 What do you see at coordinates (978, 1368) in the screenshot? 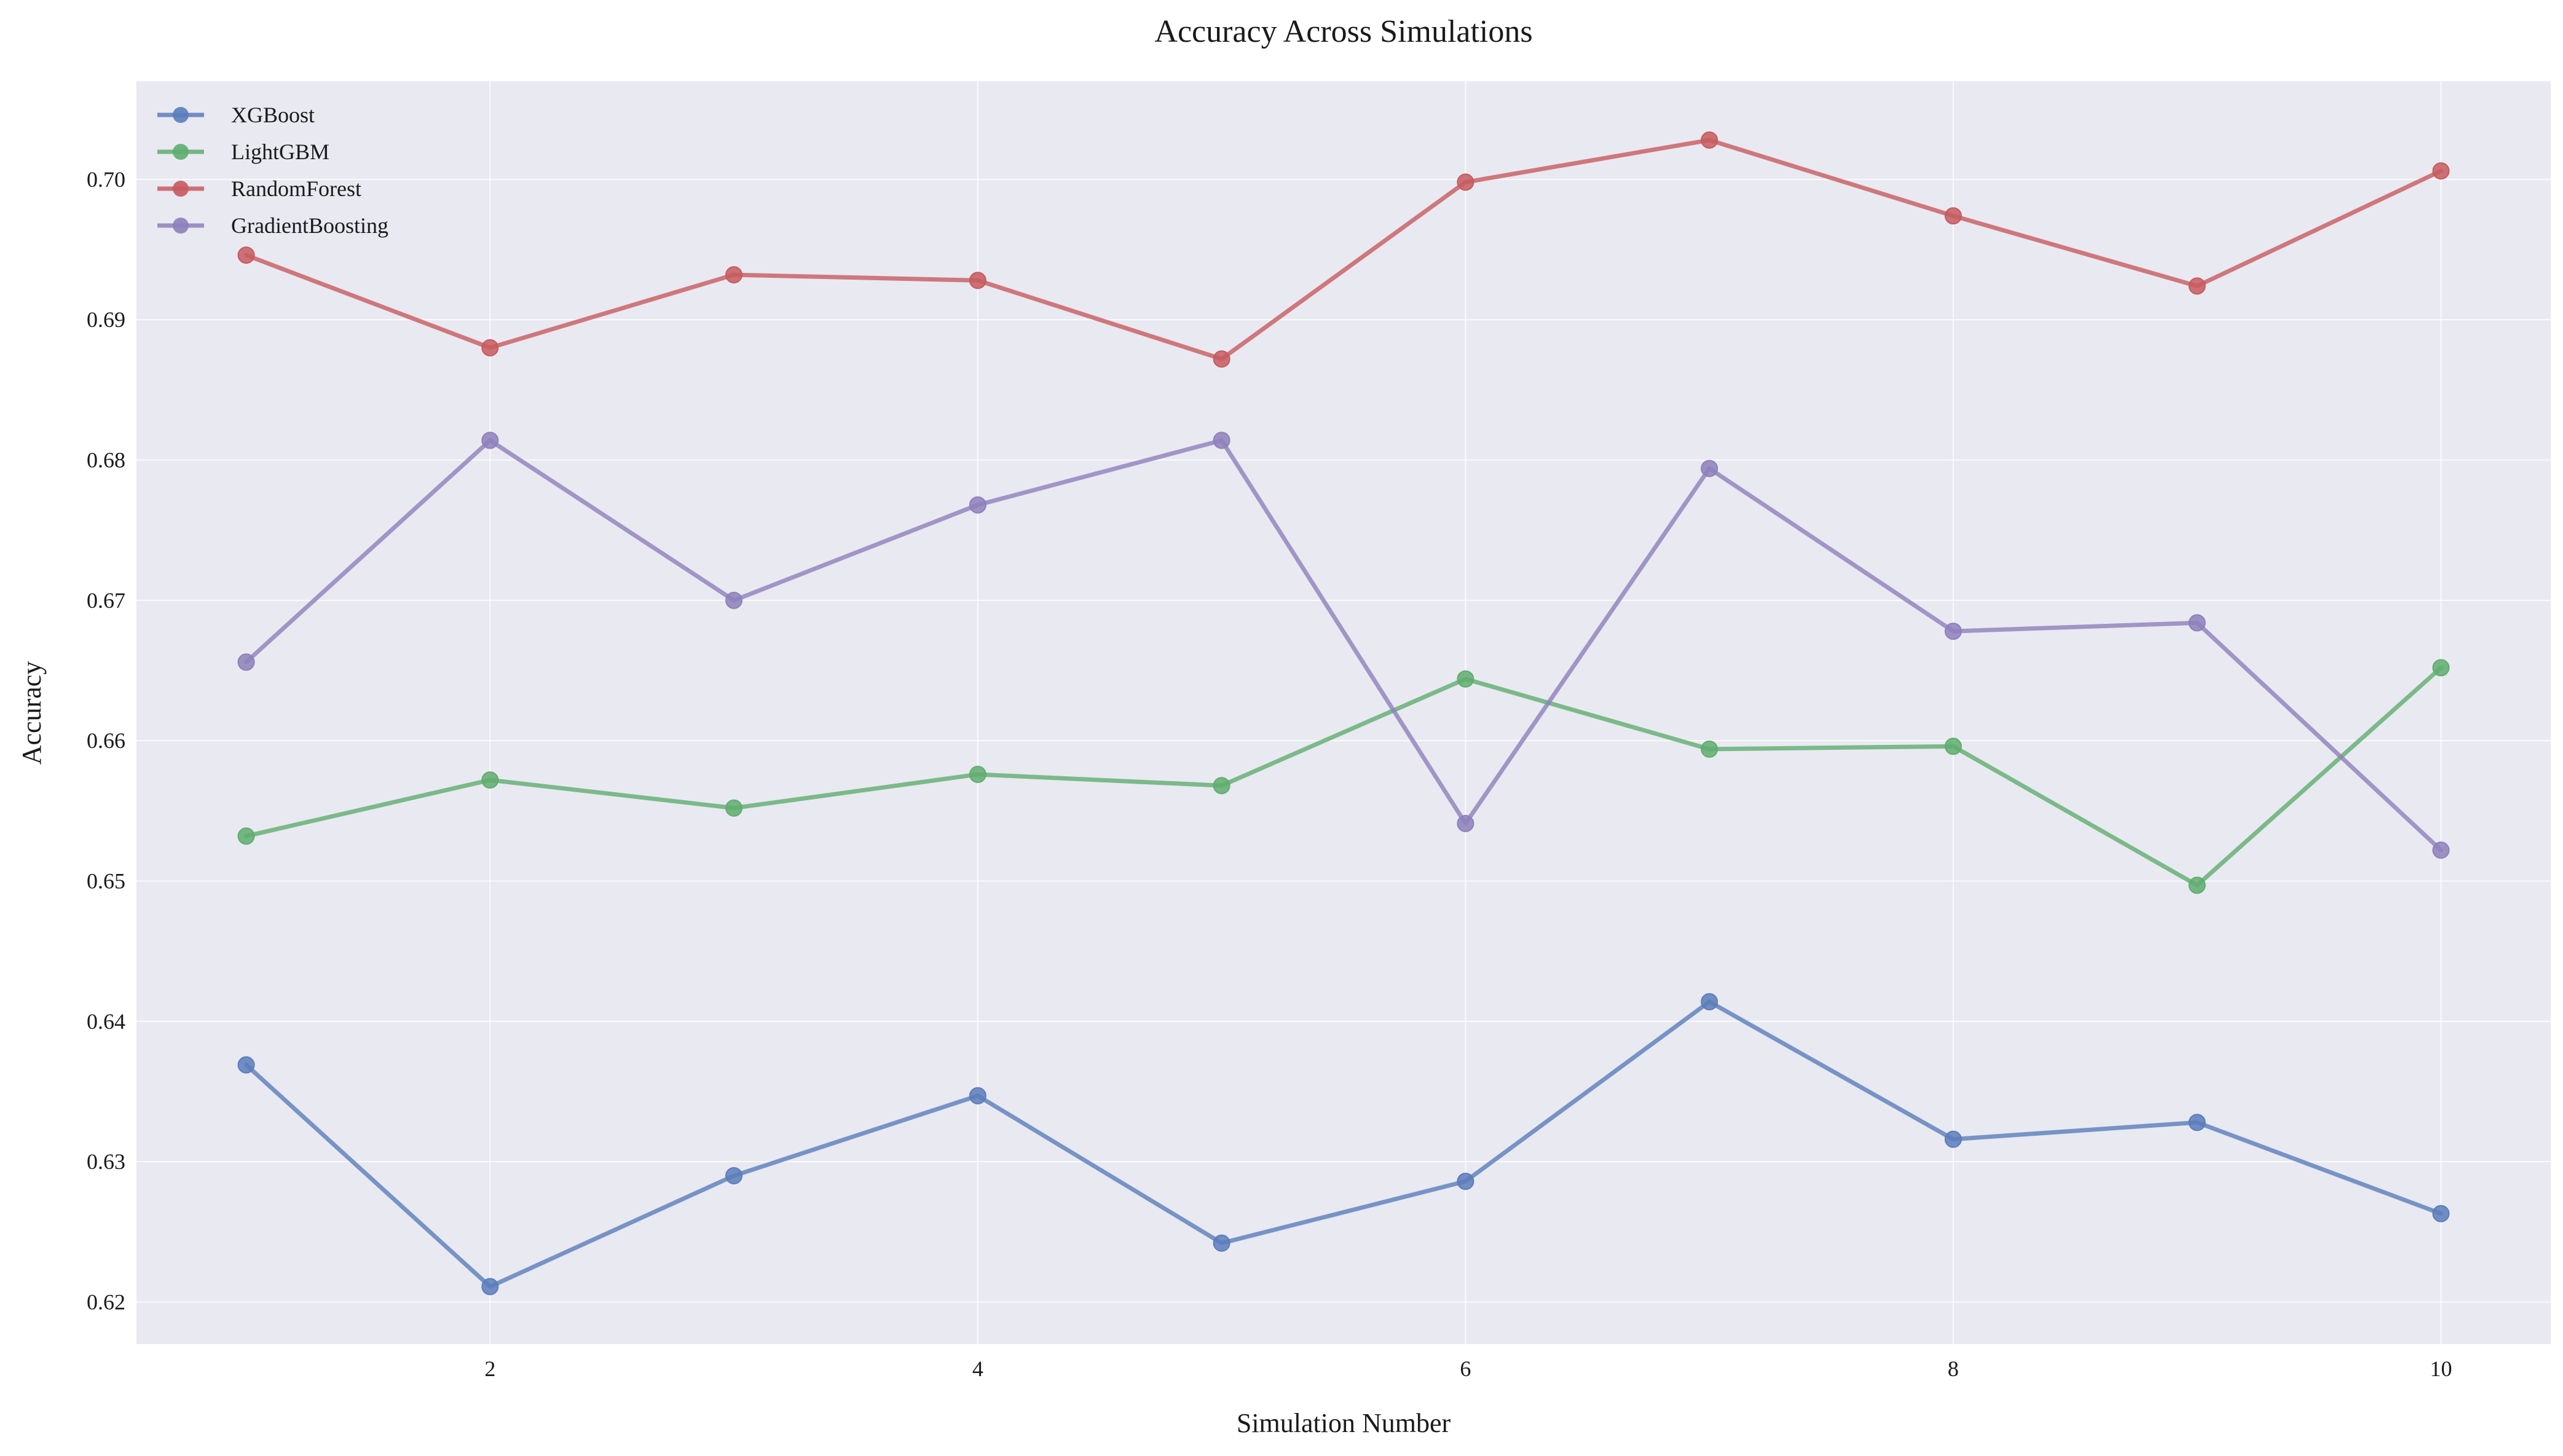
I see `x-tick-label: 4` at bounding box center [978, 1368].